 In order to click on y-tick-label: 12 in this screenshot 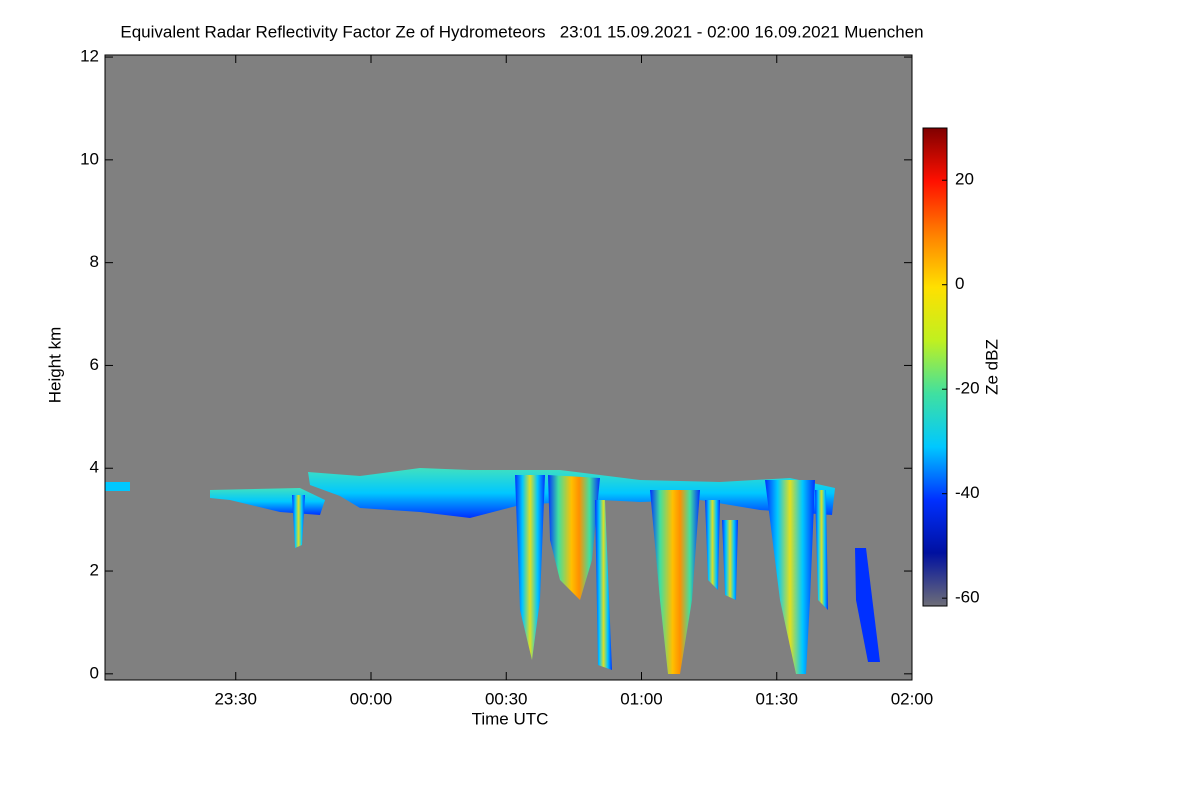, I will do `click(89, 56)`.